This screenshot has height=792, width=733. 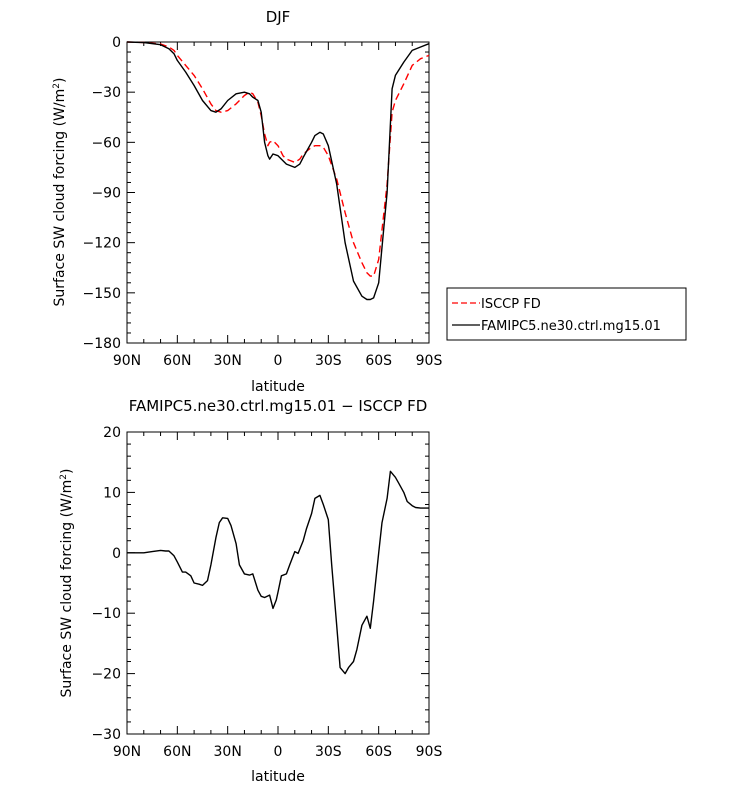 I want to click on bottom-ytick-label: −10, so click(x=106, y=614).